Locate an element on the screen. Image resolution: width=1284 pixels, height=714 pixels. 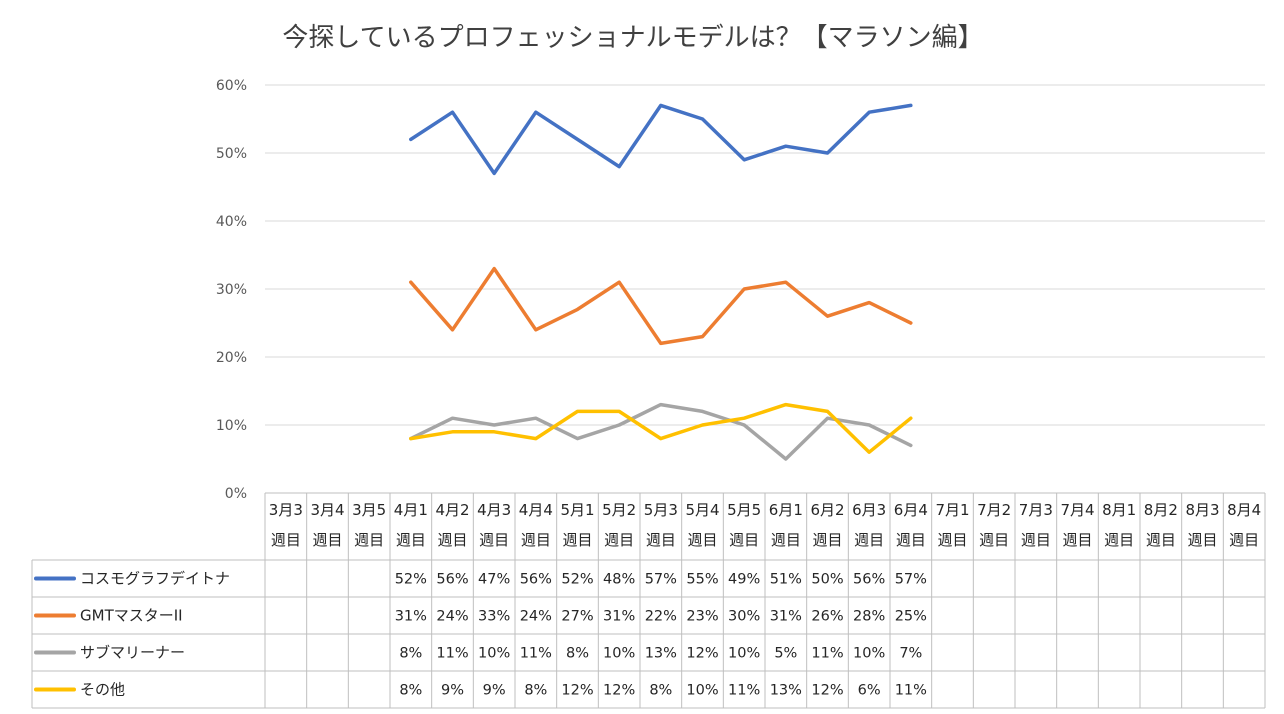
legend-entry: その他 is located at coordinates (102, 690).